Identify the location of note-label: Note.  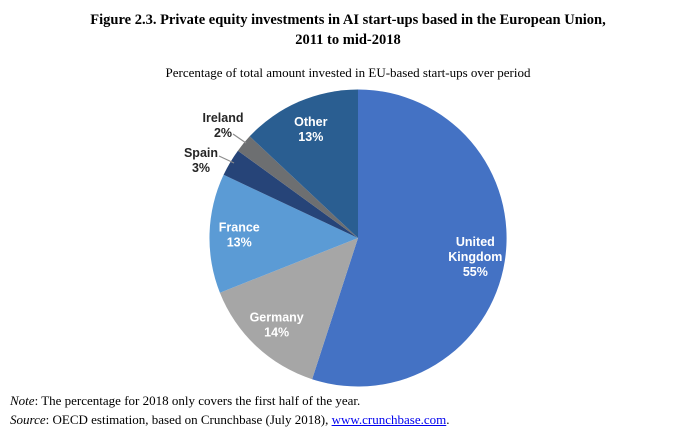
(22, 400).